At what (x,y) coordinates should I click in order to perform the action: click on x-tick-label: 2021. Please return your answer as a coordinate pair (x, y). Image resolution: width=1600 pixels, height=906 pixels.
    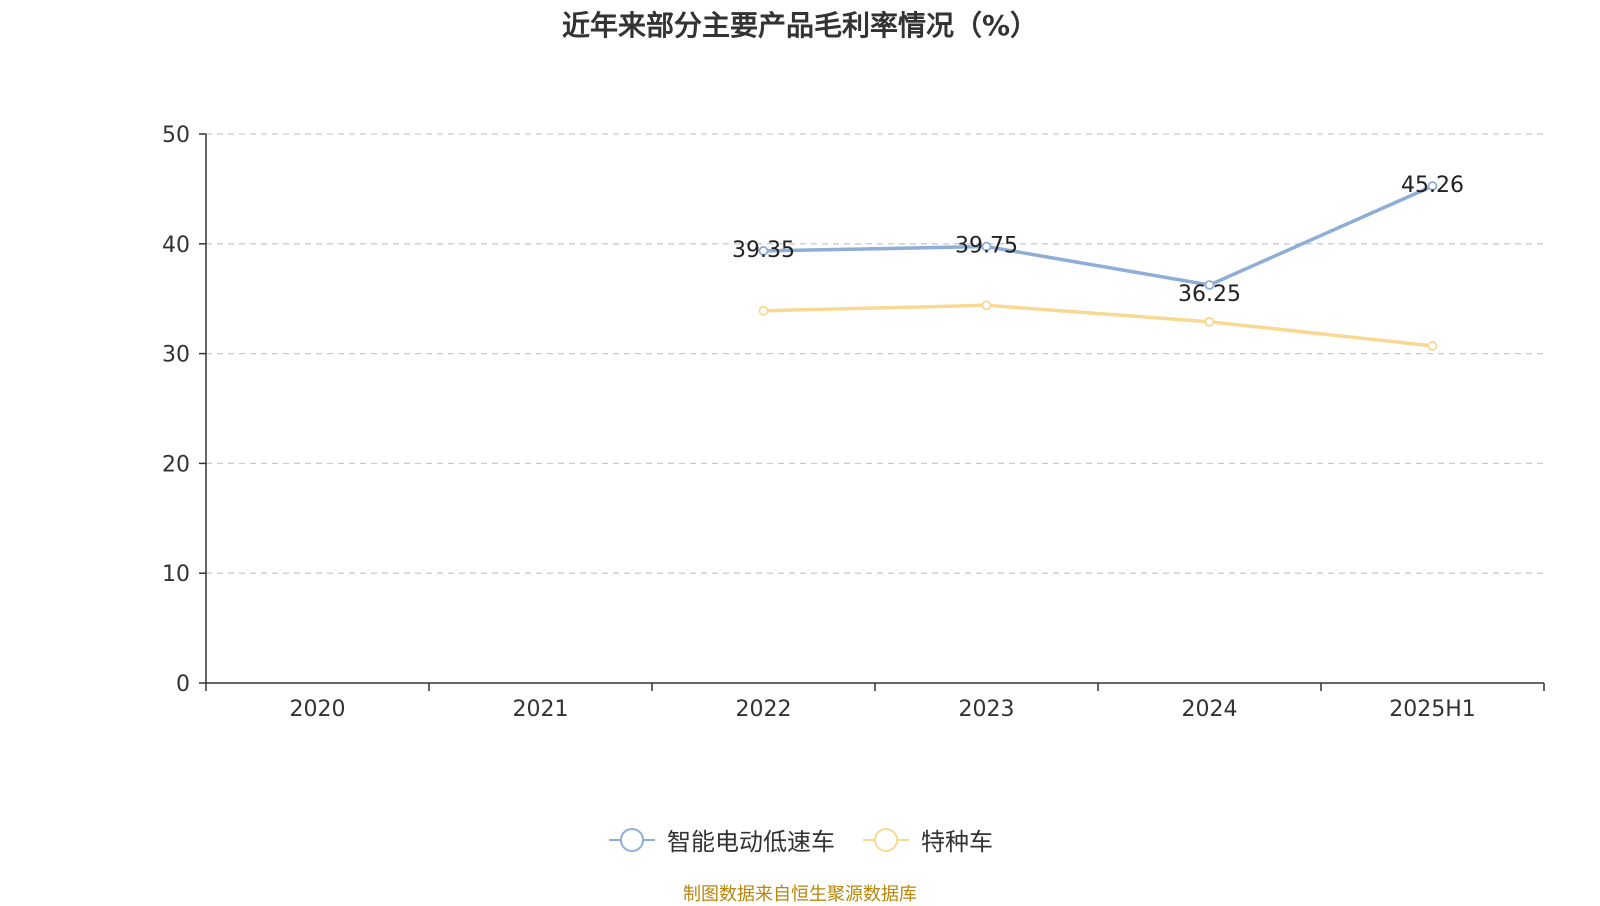
    Looking at the image, I should click on (541, 709).